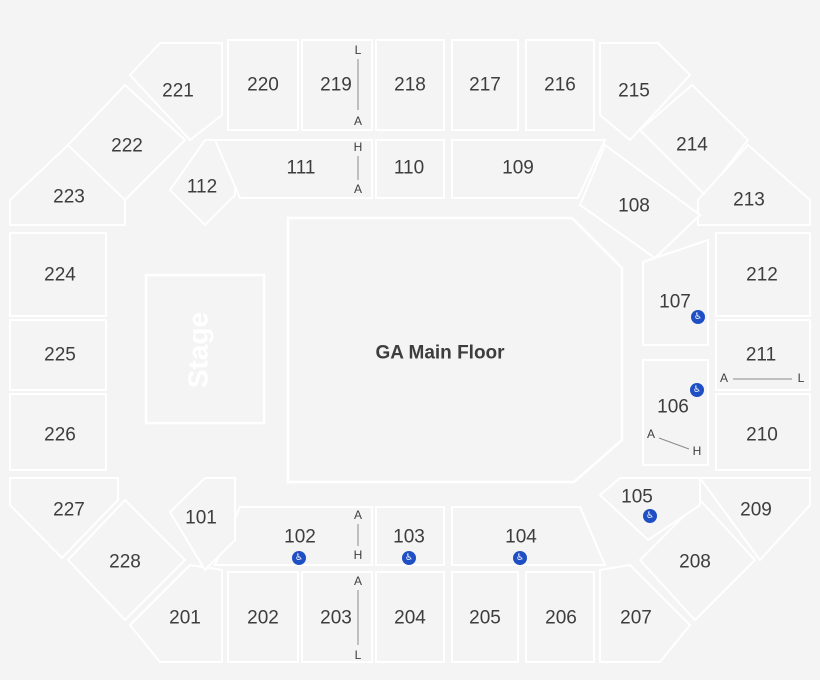 Image resolution: width=820 pixels, height=680 pixels. I want to click on row-marker-106: A H, so click(674, 442).